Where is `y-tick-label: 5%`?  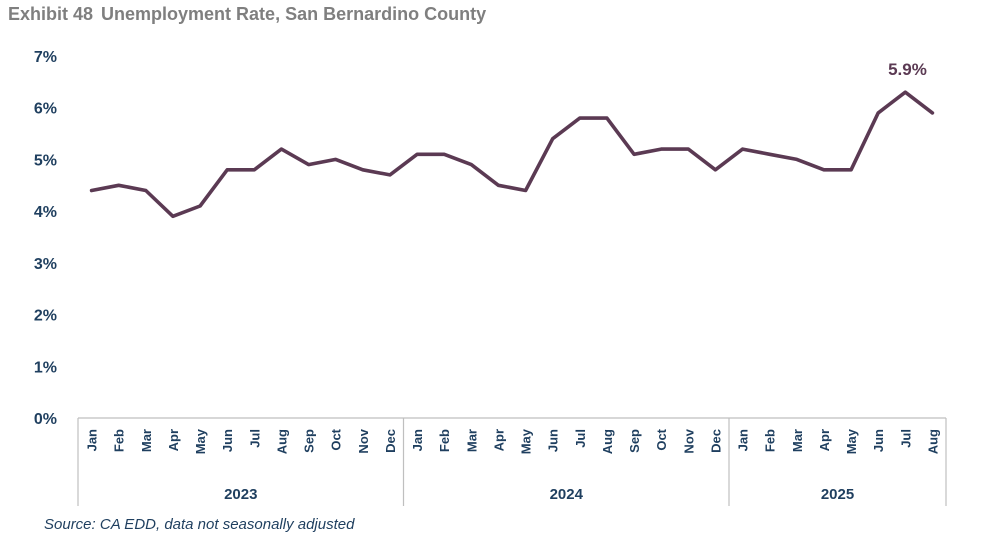 y-tick-label: 5% is located at coordinates (45, 160).